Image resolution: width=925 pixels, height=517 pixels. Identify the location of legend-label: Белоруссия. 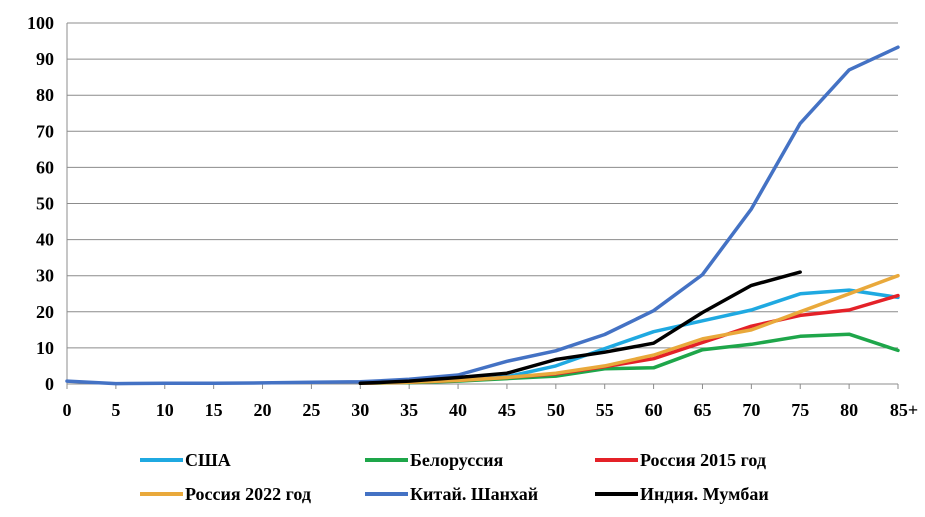
(457, 460).